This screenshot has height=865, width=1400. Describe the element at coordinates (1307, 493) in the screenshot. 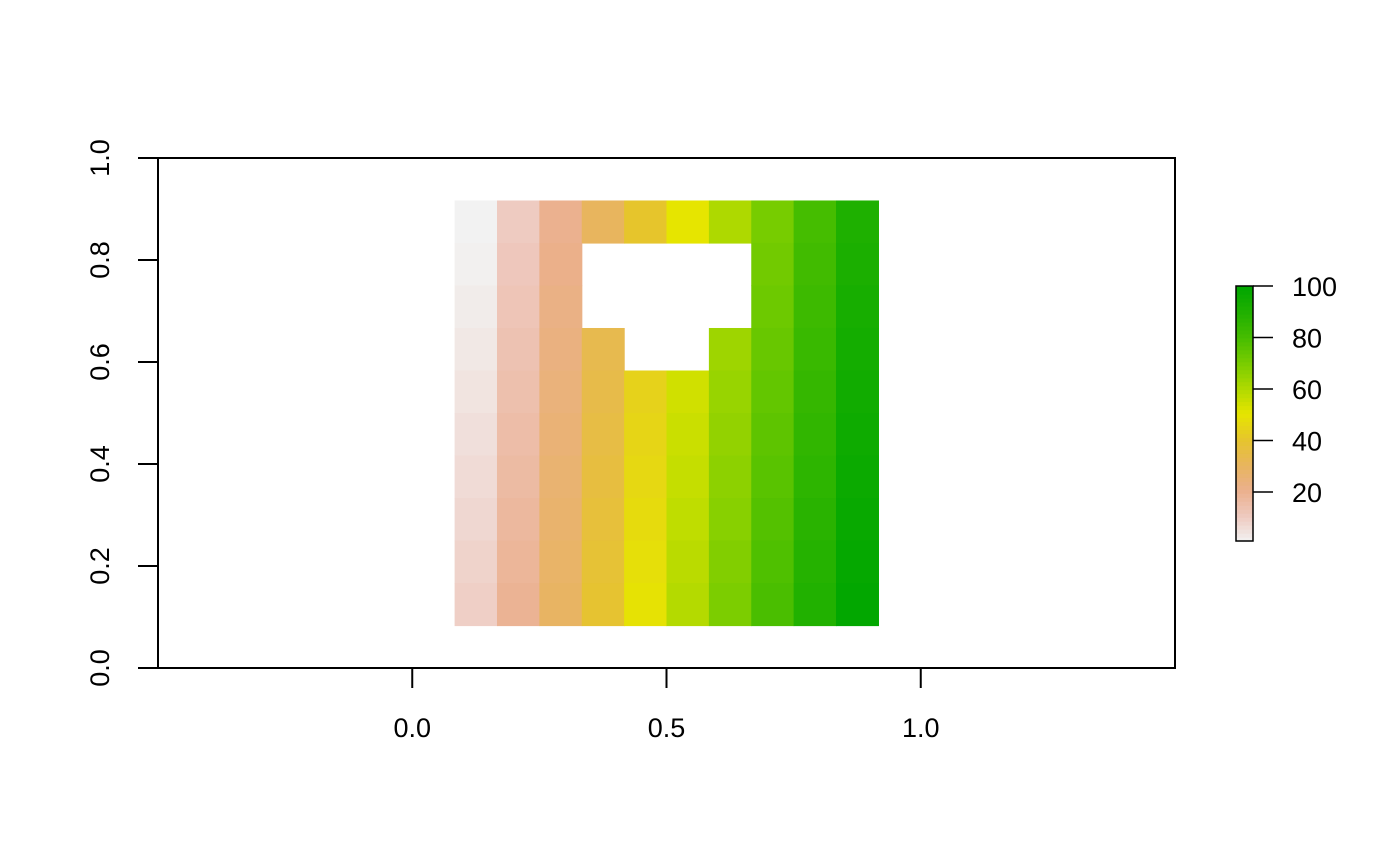

I see `legend-tick-label: 20` at that location.